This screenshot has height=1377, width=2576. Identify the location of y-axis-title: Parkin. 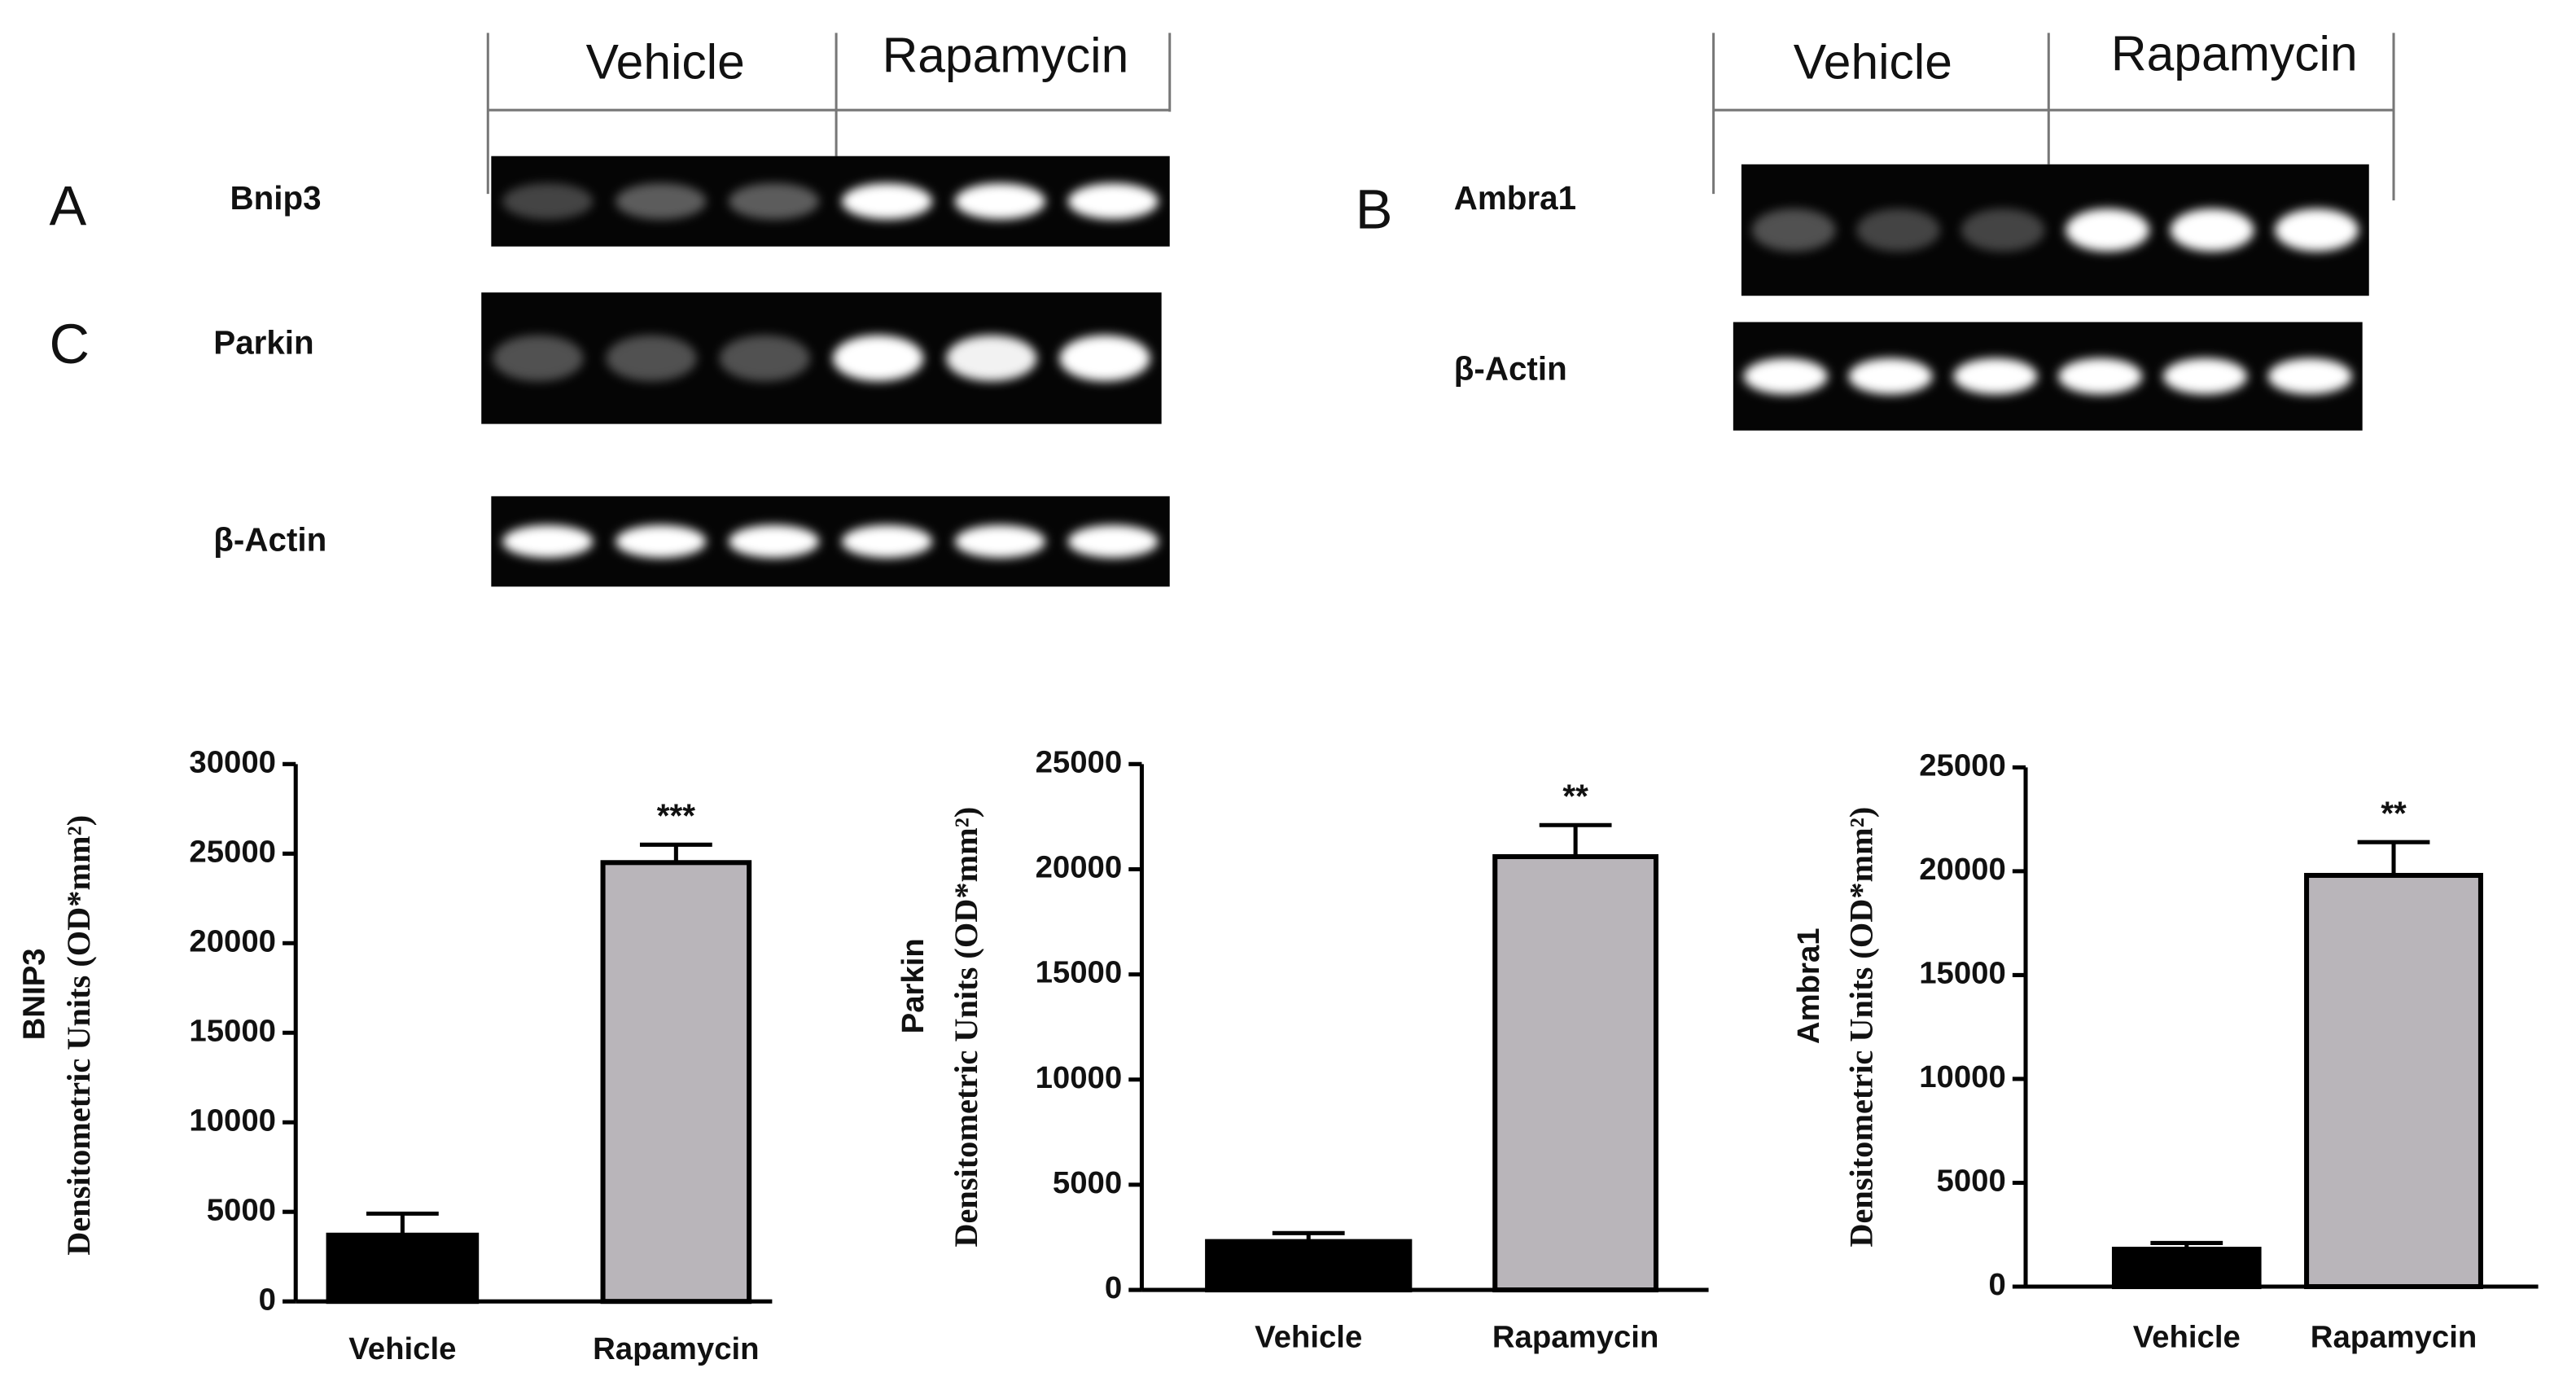
(913, 986).